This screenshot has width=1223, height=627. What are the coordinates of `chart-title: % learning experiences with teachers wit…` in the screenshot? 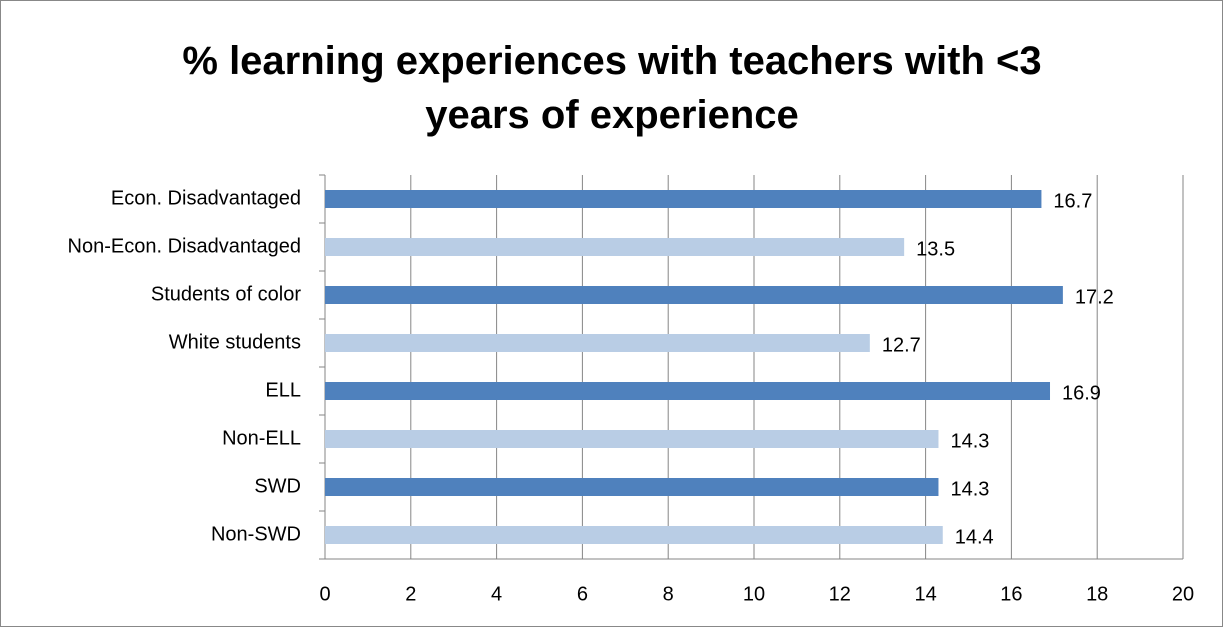 It's located at (612, 88).